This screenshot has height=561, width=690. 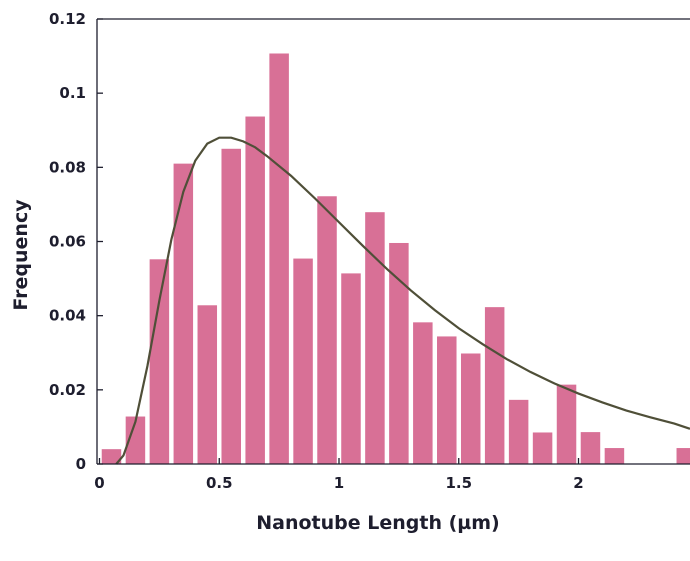 What do you see at coordinates (67, 242) in the screenshot?
I see `y-tick-label-3: 0.06` at bounding box center [67, 242].